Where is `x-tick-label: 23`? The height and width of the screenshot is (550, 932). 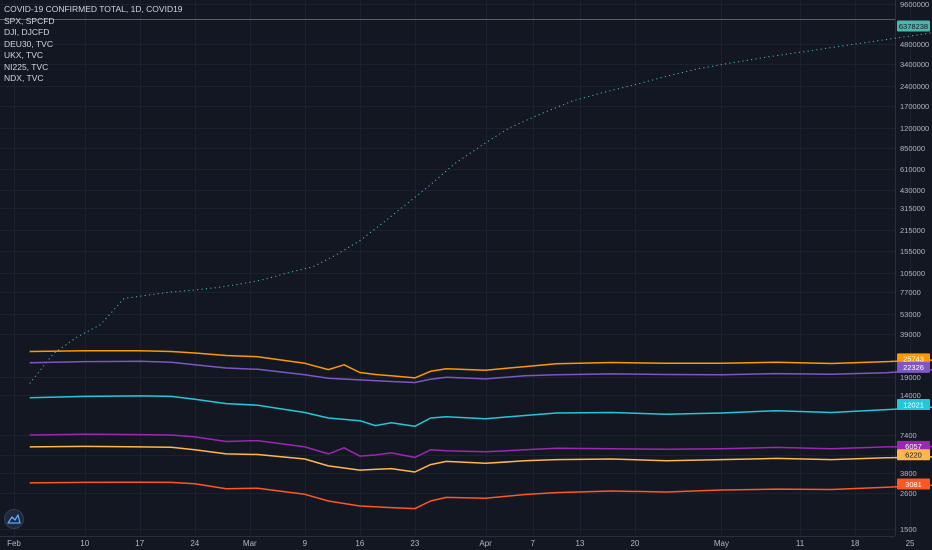
x-tick-label: 23 is located at coordinates (414, 543).